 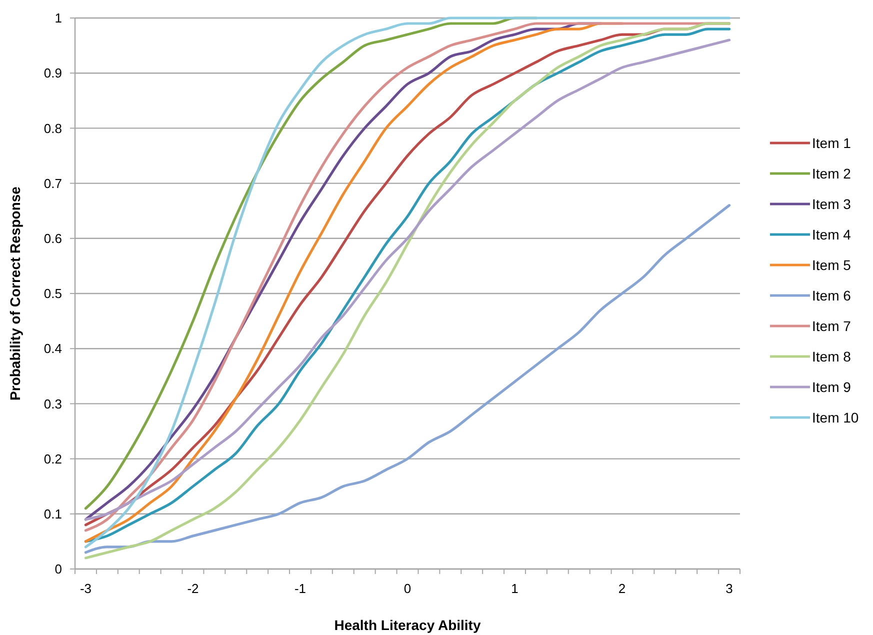 What do you see at coordinates (832, 326) in the screenshot?
I see `legend-label: Item 7` at bounding box center [832, 326].